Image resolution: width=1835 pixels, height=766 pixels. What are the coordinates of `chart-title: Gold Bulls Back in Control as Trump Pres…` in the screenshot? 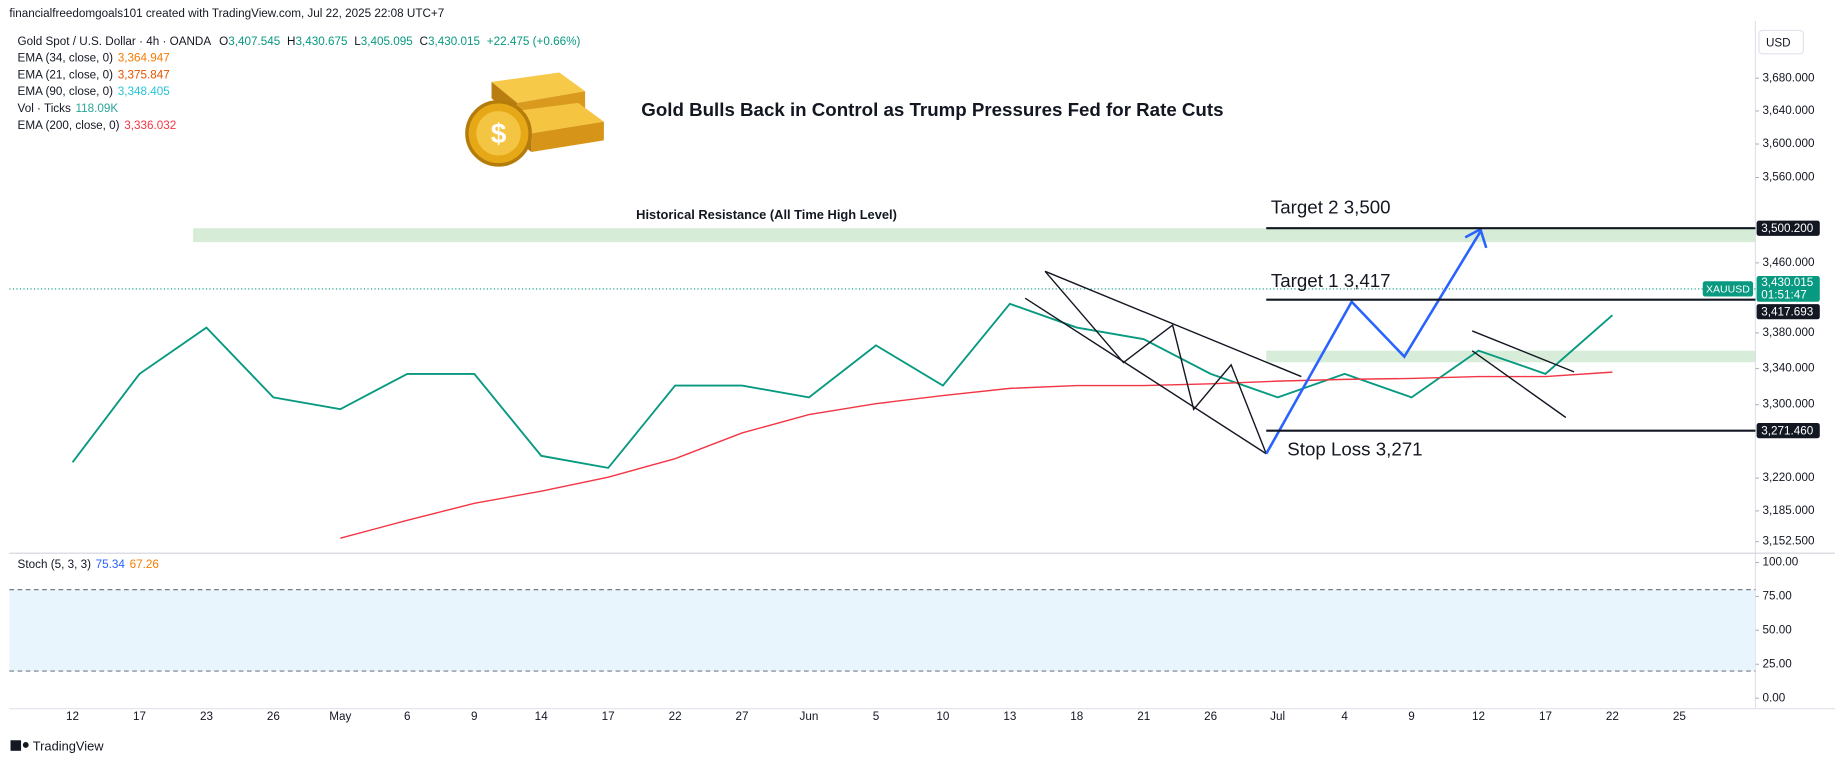 It's located at (932, 109).